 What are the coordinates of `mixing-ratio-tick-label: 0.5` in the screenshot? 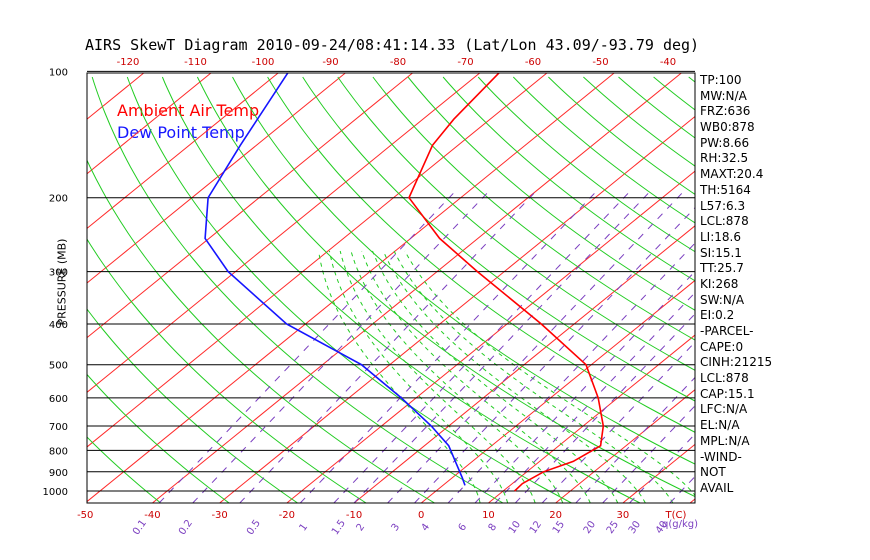 It's located at (254, 527).